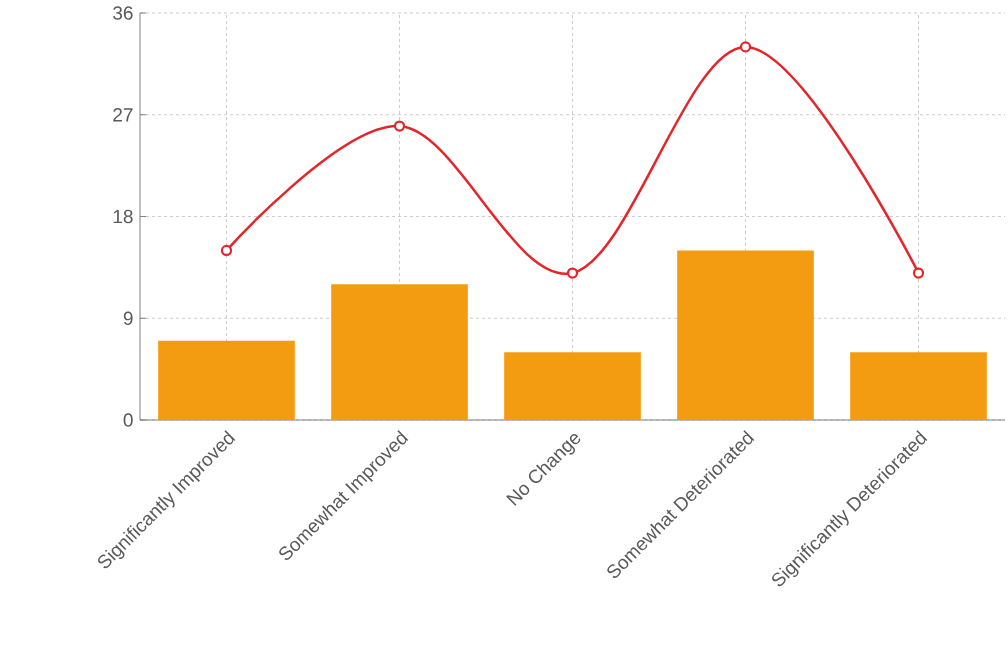  Describe the element at coordinates (123, 13) in the screenshot. I see `y-tick-label: 36` at that location.